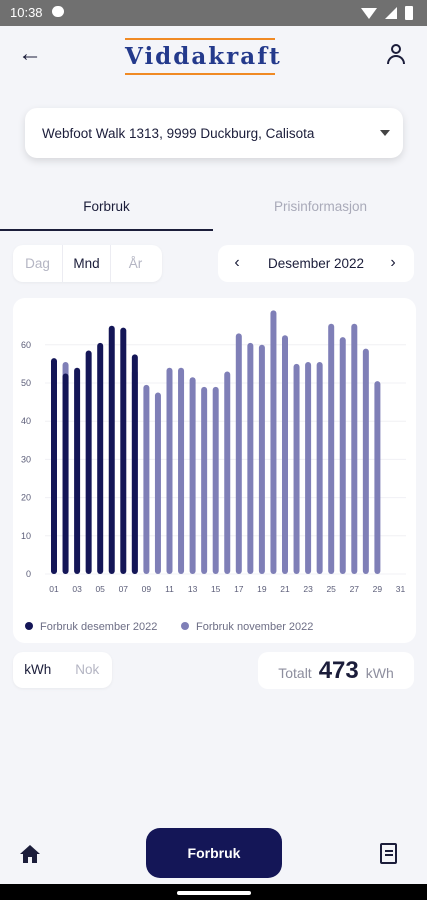 Image resolution: width=427 pixels, height=900 pixels. Describe the element at coordinates (308, 589) in the screenshot. I see `x-tick-label: 23` at that location.